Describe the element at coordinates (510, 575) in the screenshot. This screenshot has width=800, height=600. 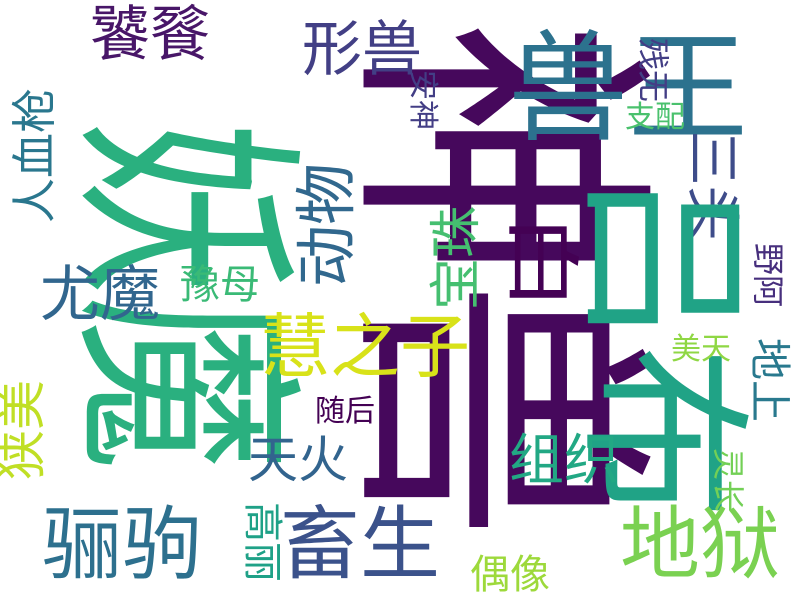
I see `word-ouxiang: 偶像` at that location.